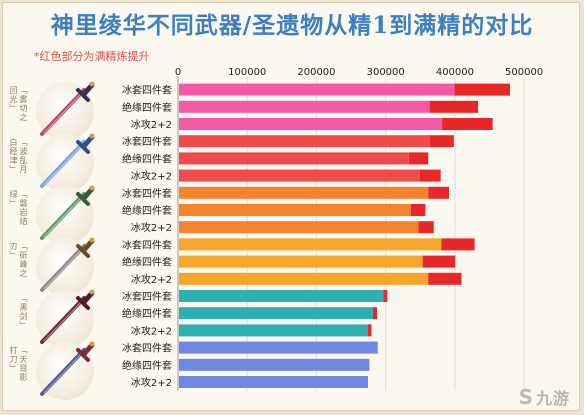  I want to click on weapon-name: 「波乱月白经津」, so click(18, 156).